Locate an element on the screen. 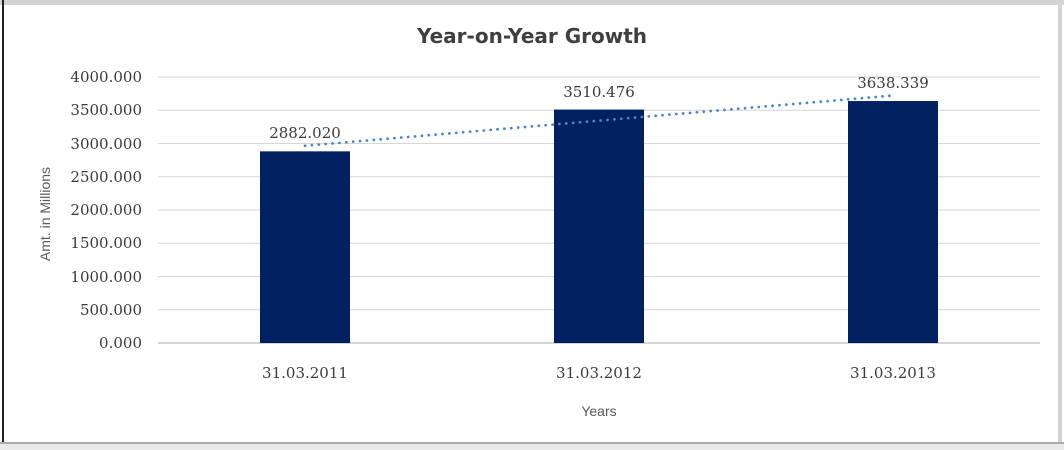 This screenshot has height=450, width=1064. y-tick-label: 0.000 is located at coordinates (120, 343).